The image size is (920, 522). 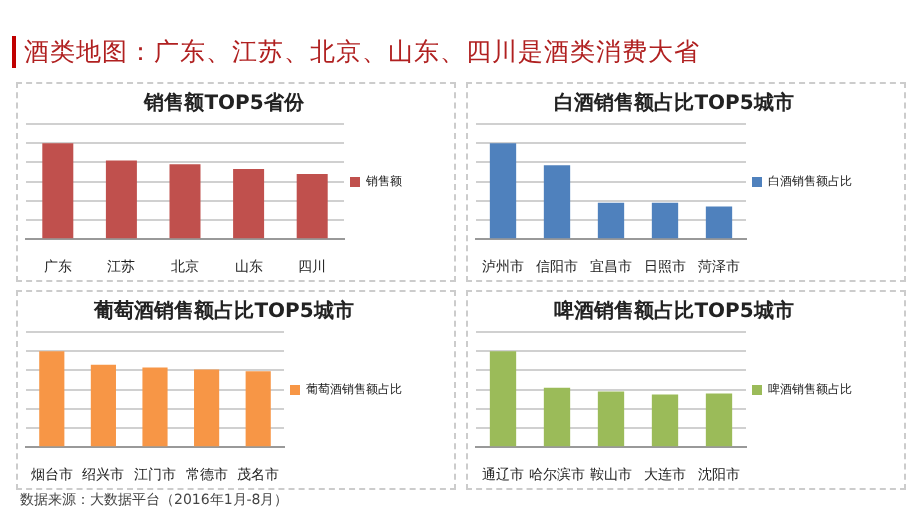 I want to click on chart-title: 白酒销售额占比TOP5城市, so click(x=674, y=103).